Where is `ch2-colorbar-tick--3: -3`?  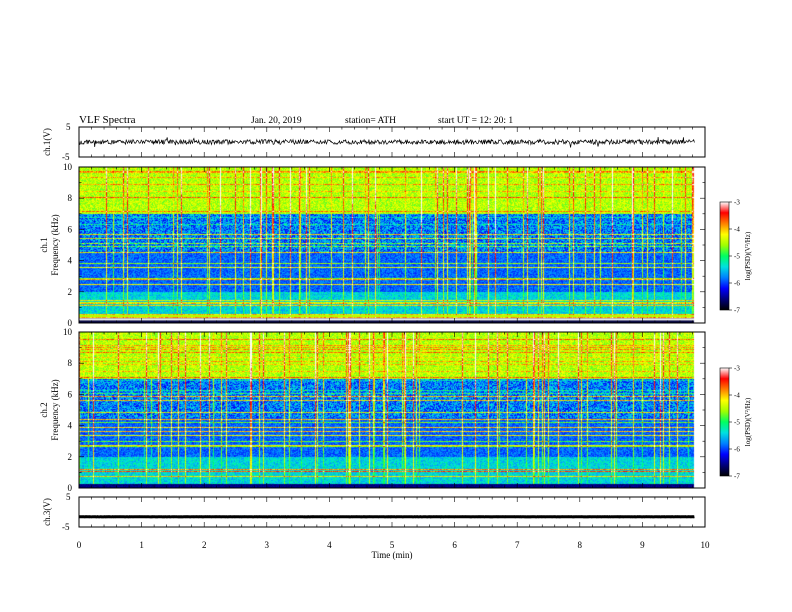 ch2-colorbar-tick--3: -3 is located at coordinates (737, 369).